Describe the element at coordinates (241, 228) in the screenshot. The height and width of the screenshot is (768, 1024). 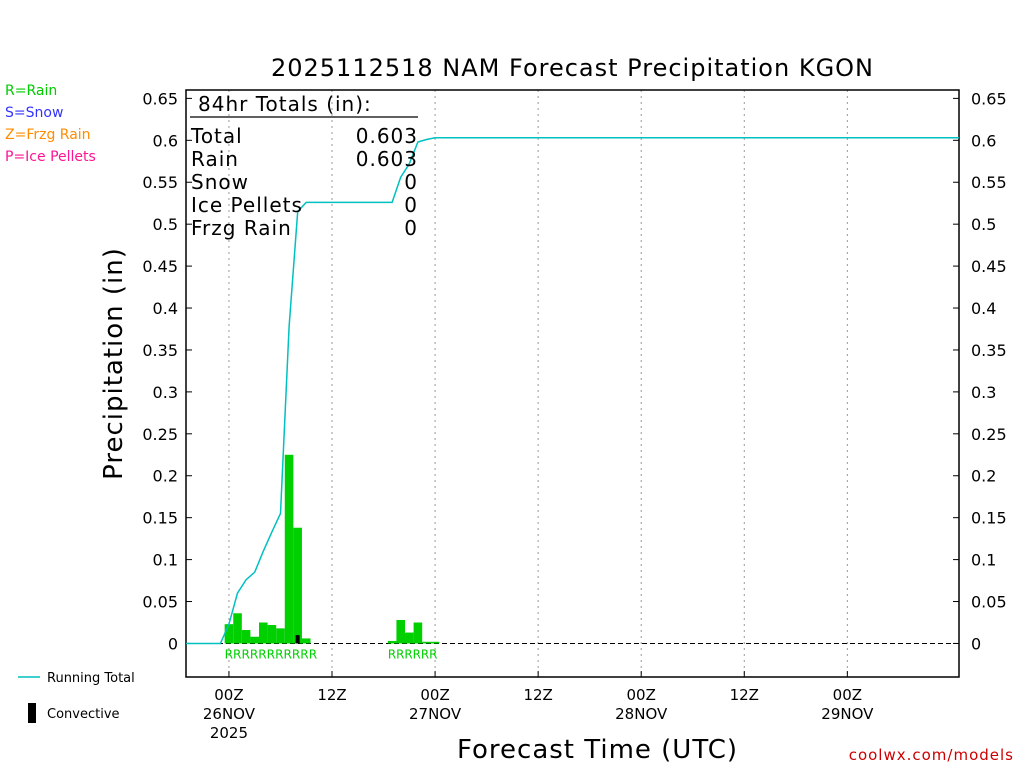
I see `totals-row-label: Frzg Rain` at that location.